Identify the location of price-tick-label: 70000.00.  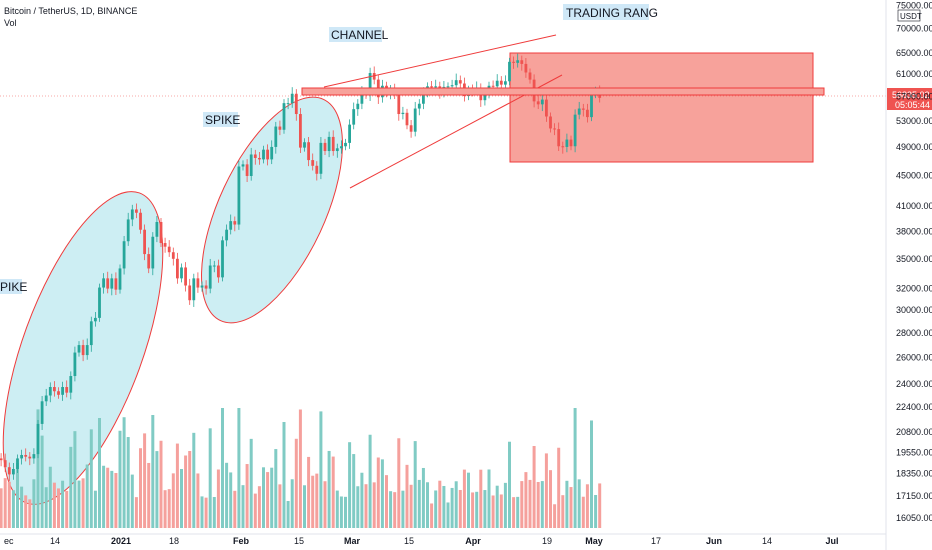
(914, 28).